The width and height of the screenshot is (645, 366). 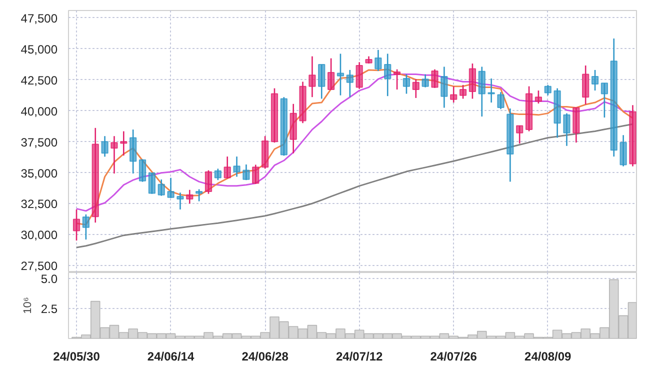 What do you see at coordinates (49, 309) in the screenshot?
I see `y-tick-label: 2.5` at bounding box center [49, 309].